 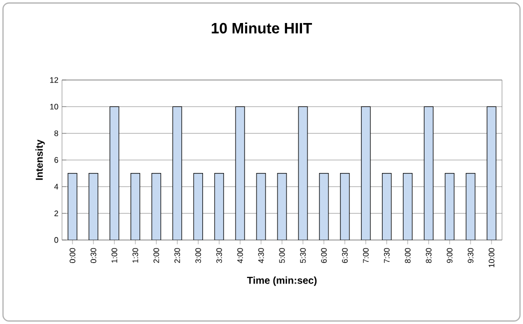 I want to click on y-axis-title: Intensity, so click(x=40, y=160).